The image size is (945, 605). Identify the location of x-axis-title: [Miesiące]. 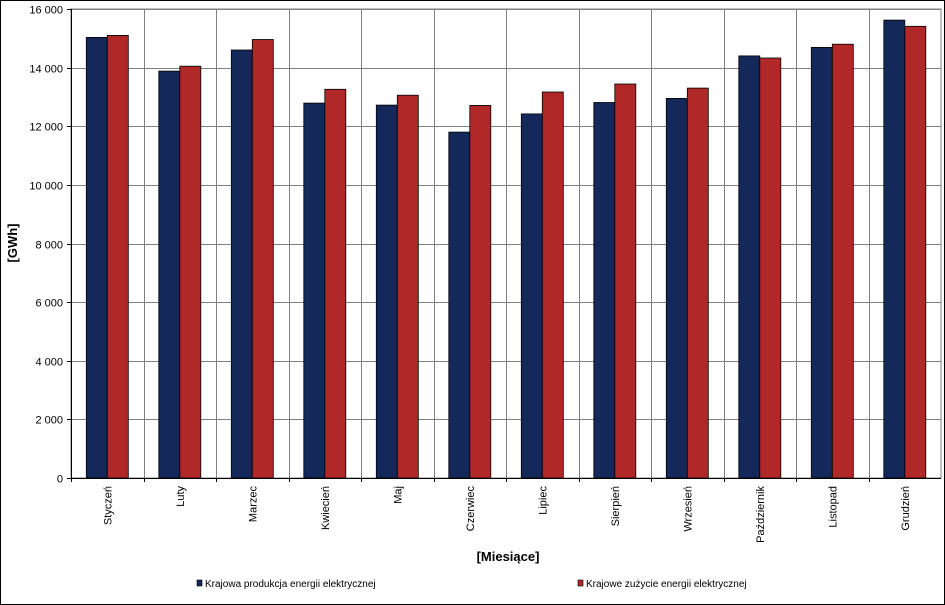
(508, 556).